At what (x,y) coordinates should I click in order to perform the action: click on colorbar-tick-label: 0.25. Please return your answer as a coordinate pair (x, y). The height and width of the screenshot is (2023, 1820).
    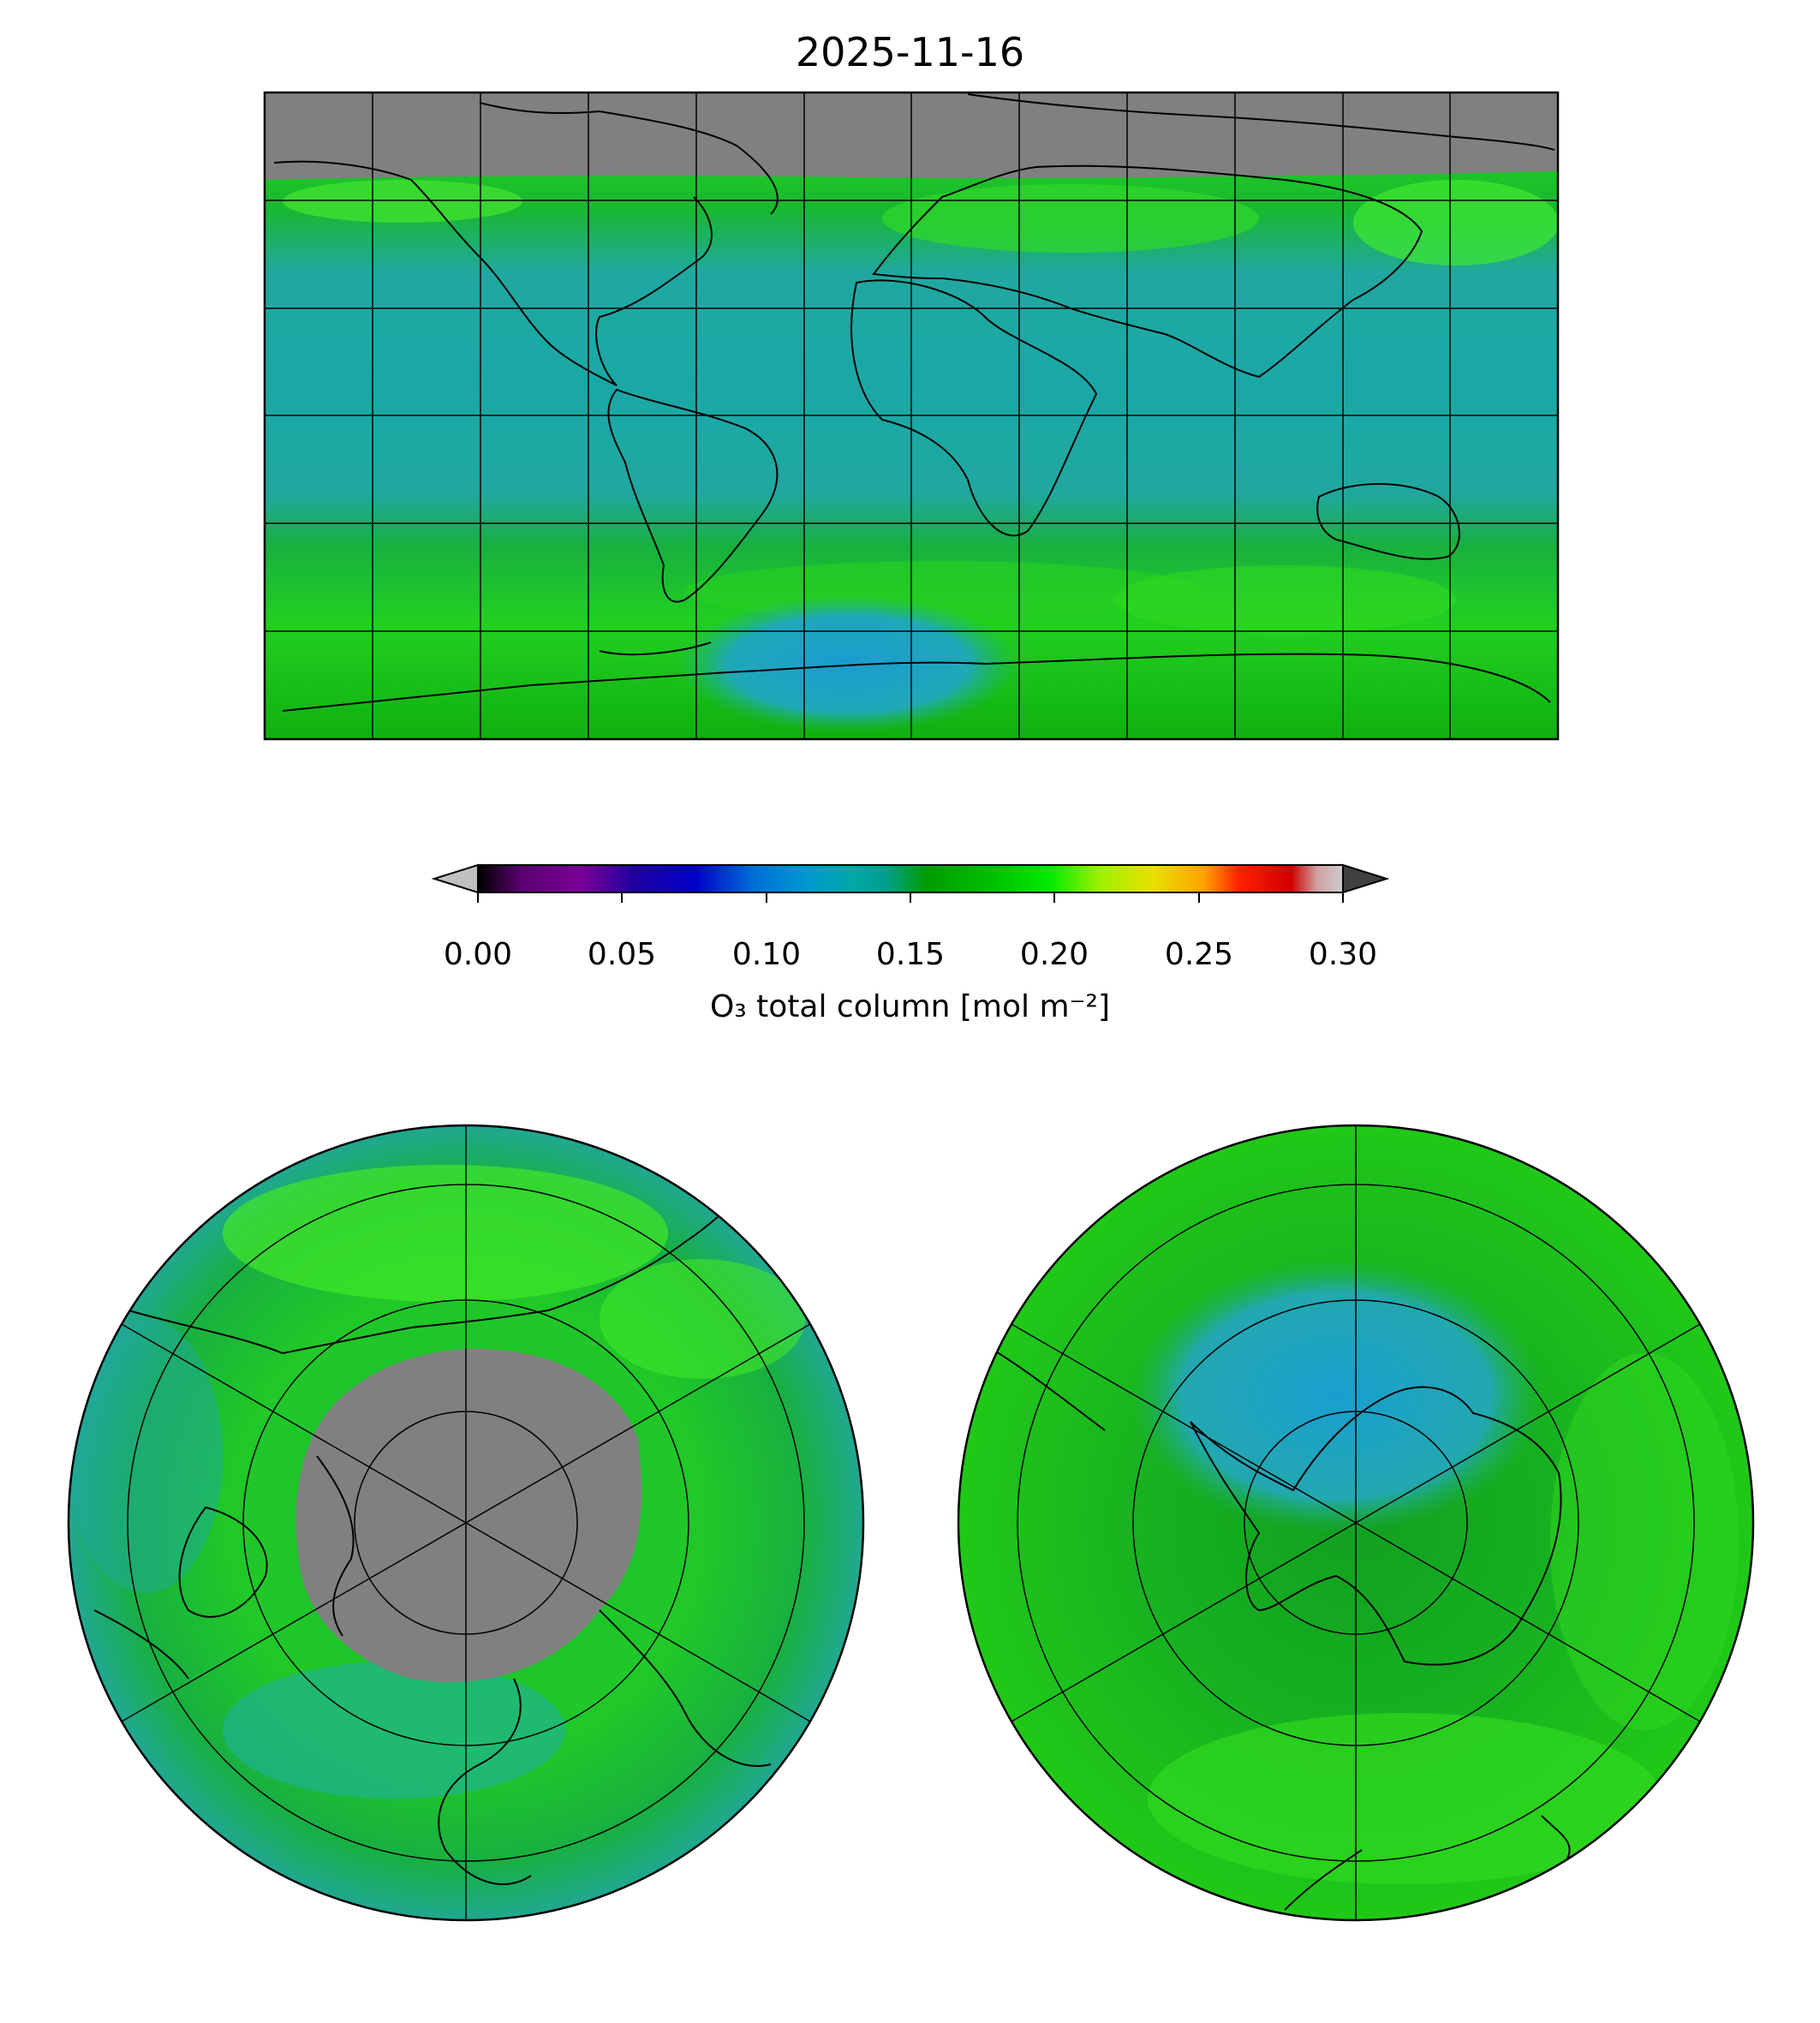
    Looking at the image, I should click on (1199, 954).